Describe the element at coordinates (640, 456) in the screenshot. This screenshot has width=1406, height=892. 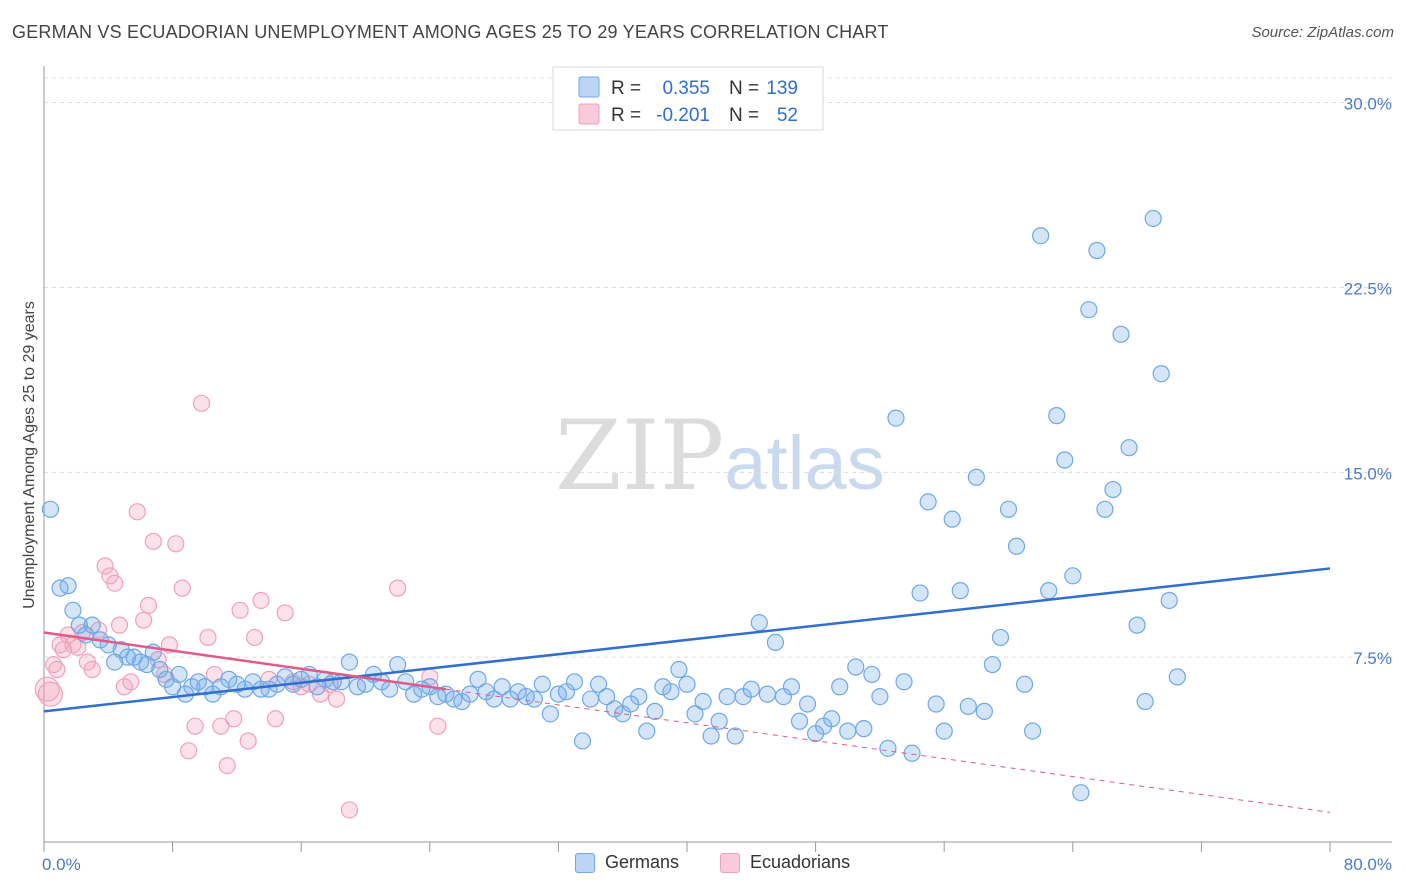
I see `watermark-zip: ZIP` at that location.